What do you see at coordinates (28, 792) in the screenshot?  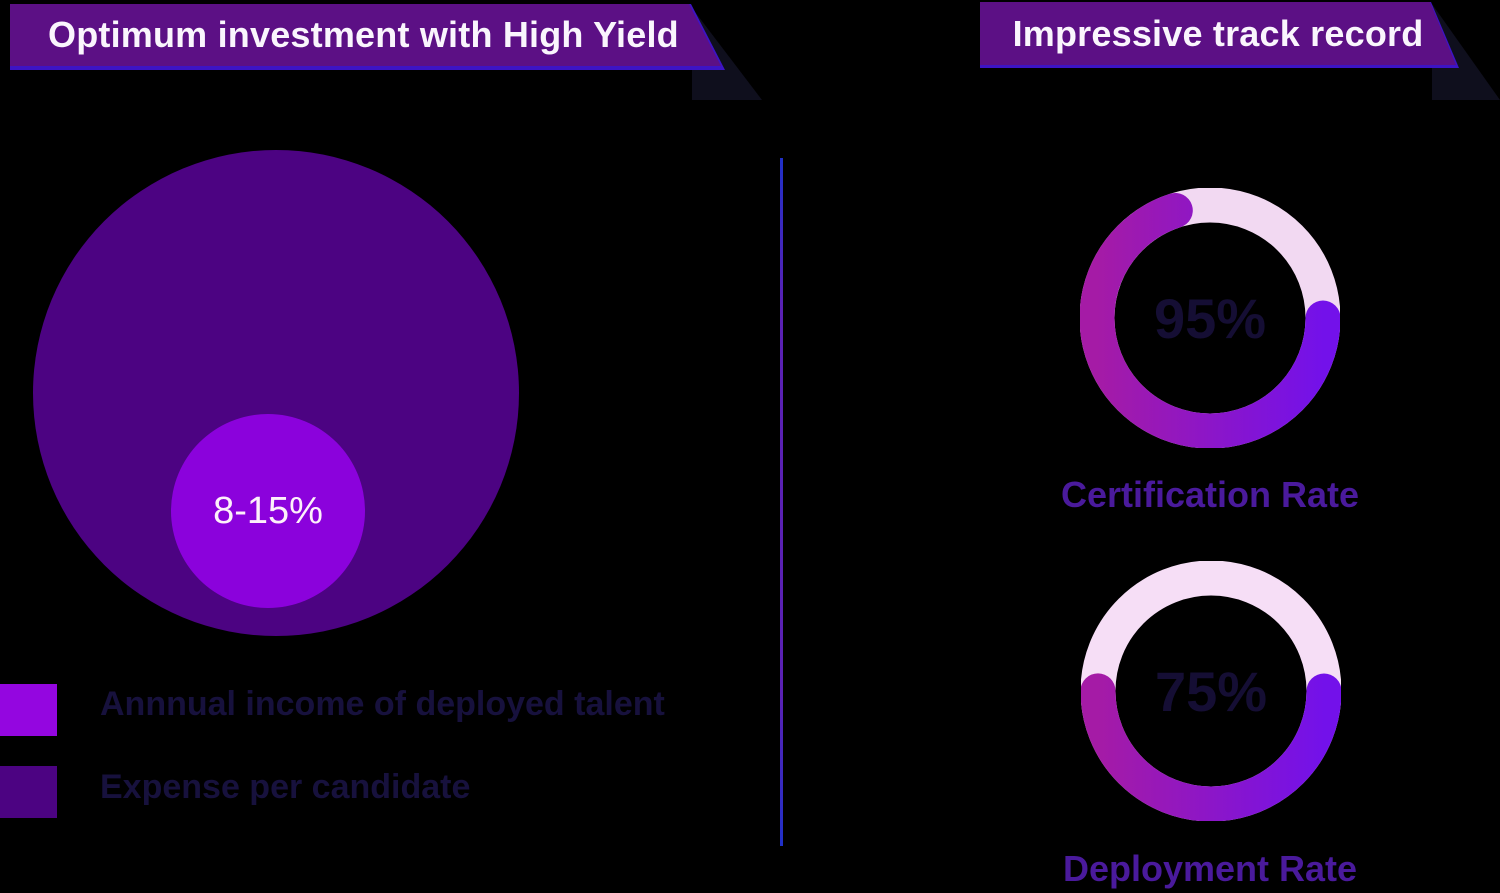 I see `legend-swatch-expense` at bounding box center [28, 792].